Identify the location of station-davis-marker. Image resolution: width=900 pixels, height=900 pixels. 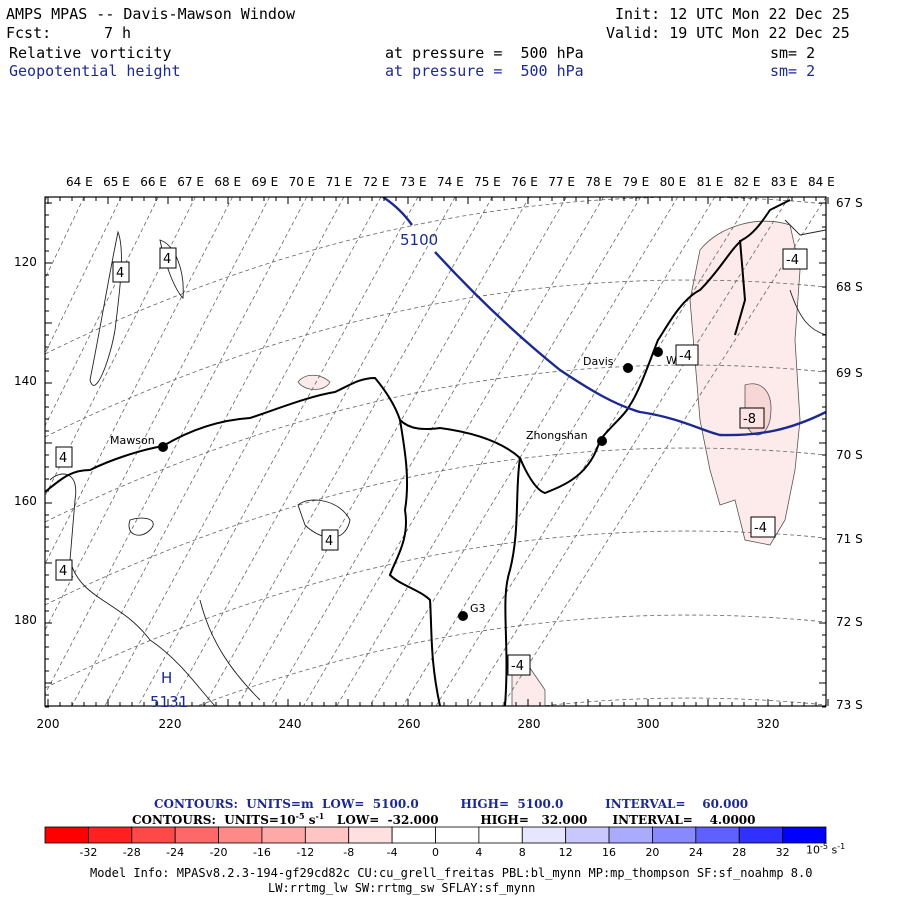
(628, 368).